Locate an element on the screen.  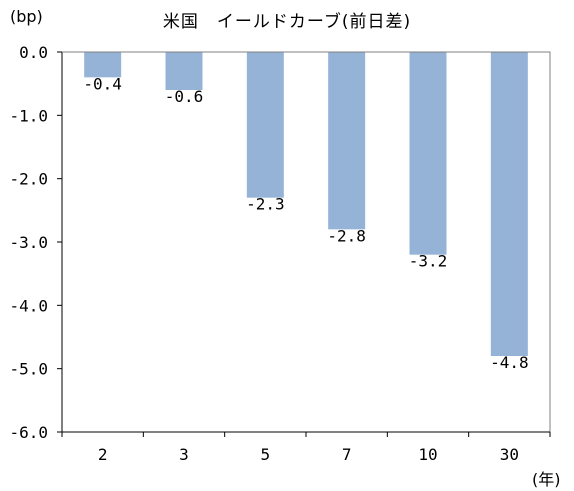
y-tick-label: -2.0 is located at coordinates (28, 179).